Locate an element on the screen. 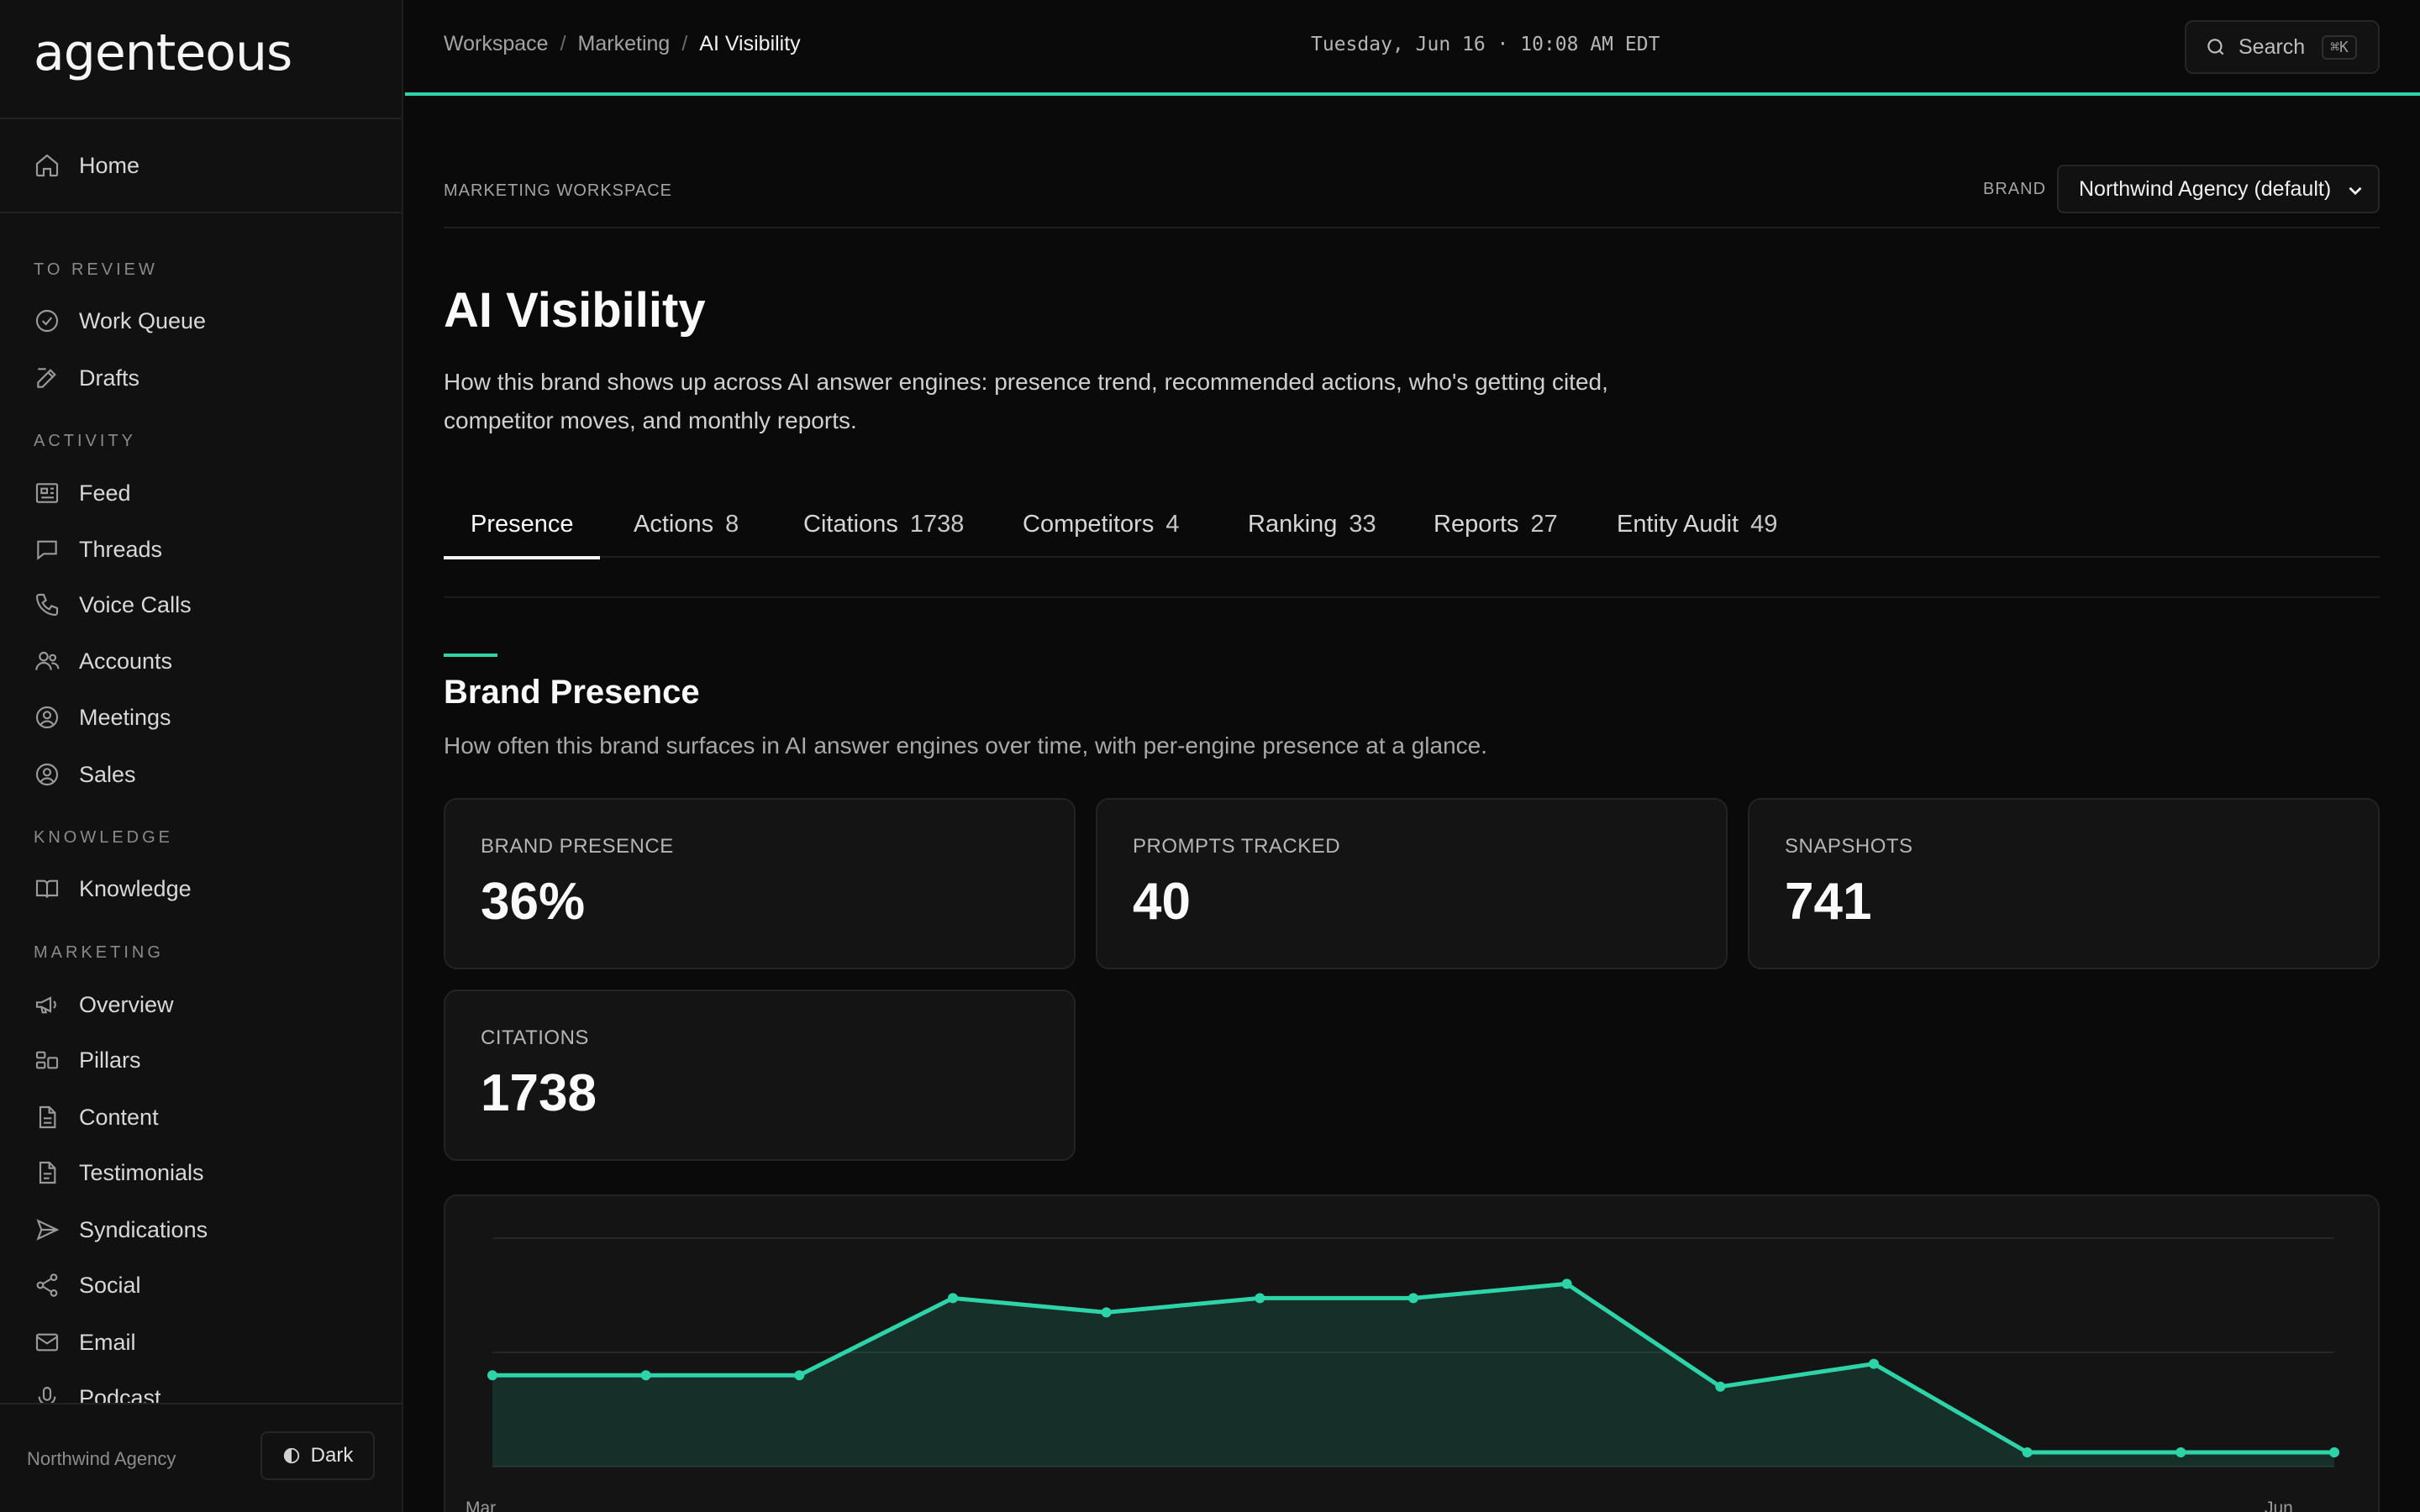 The image size is (2420, 1512). sidebar-item-label: Threads is located at coordinates (121, 549).